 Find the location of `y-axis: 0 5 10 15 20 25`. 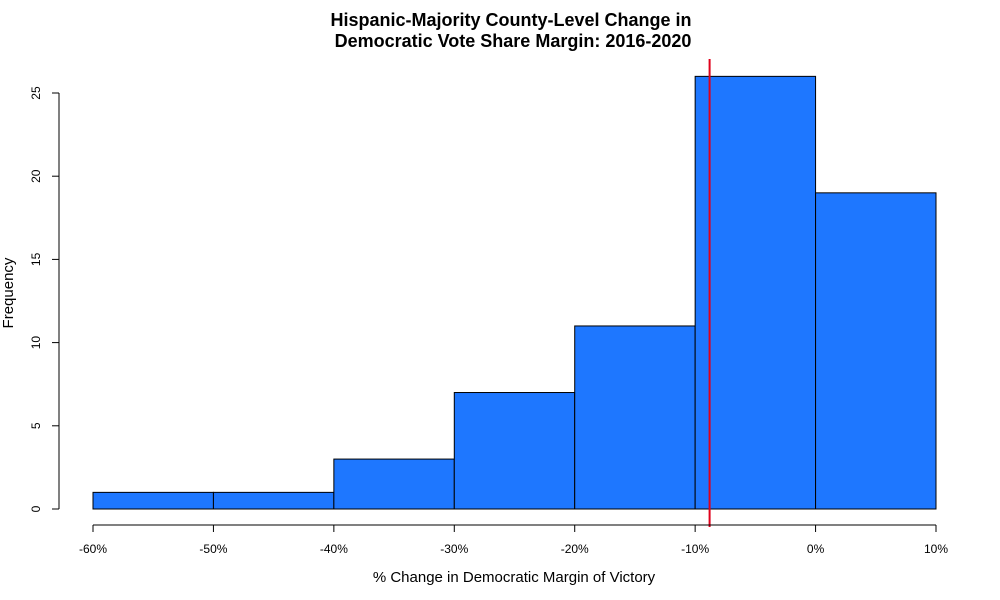

y-axis: 0 5 10 15 20 25 is located at coordinates (44, 299).